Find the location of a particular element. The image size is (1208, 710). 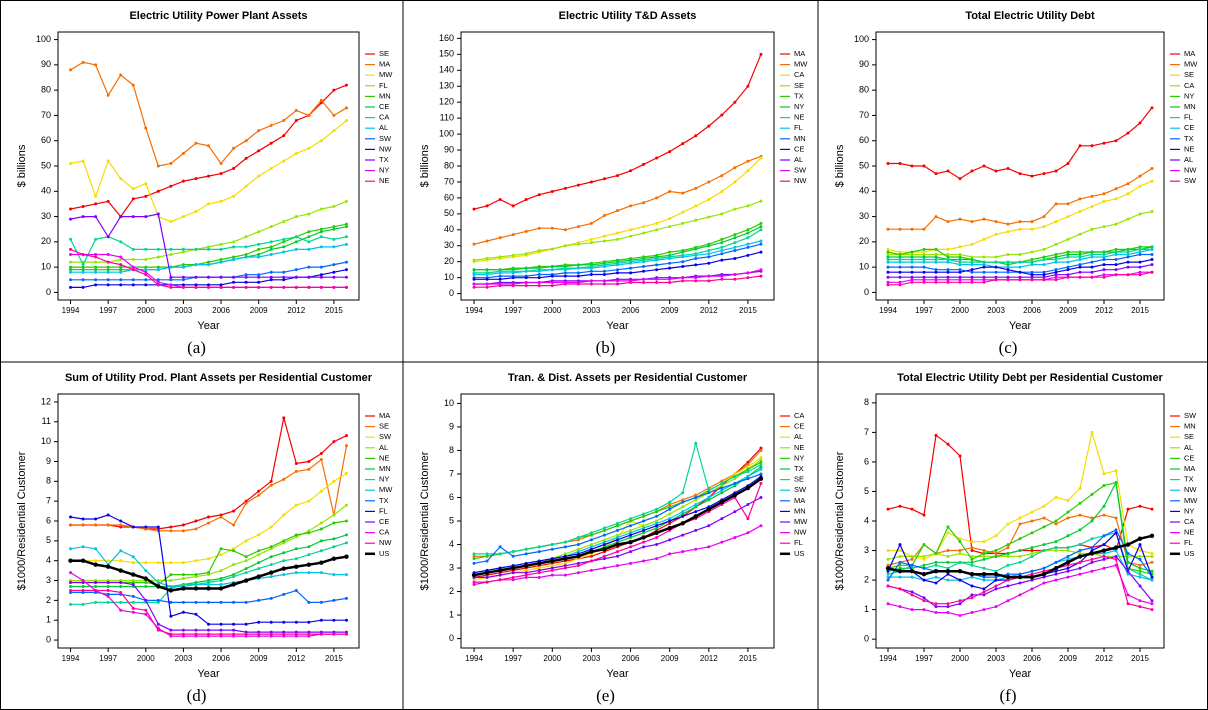

y-tick-label: 6 is located at coordinates (451, 497).